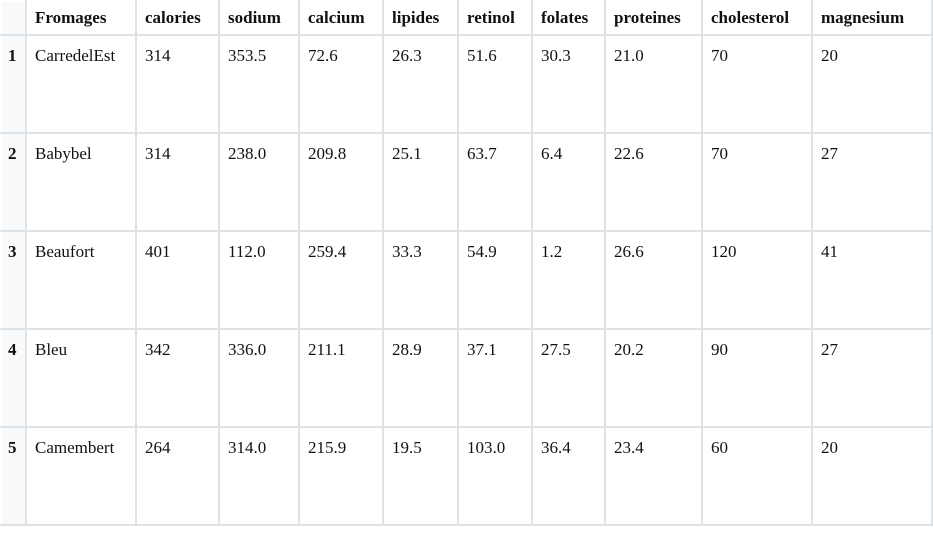 The height and width of the screenshot is (543, 933). Describe the element at coordinates (872, 280) in the screenshot. I see `table-cell: 41` at that location.